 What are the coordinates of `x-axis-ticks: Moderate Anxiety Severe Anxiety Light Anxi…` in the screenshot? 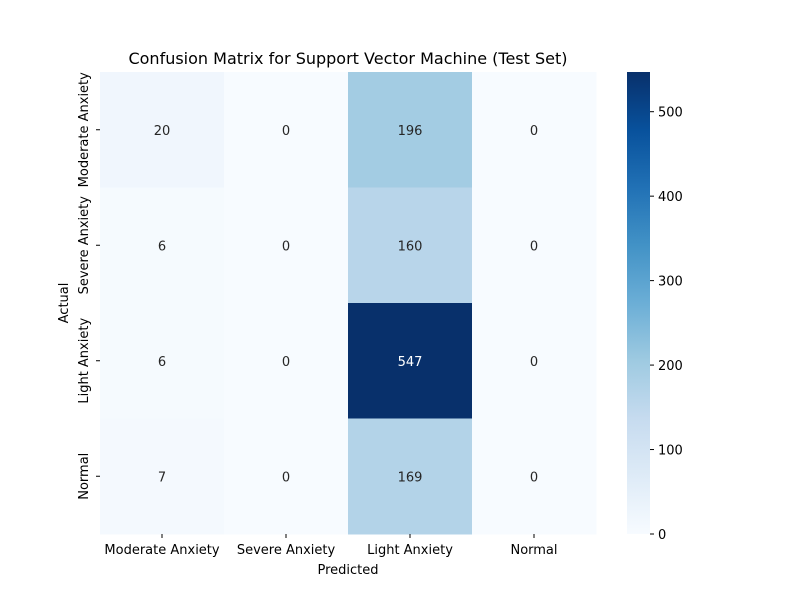 It's located at (331, 546).